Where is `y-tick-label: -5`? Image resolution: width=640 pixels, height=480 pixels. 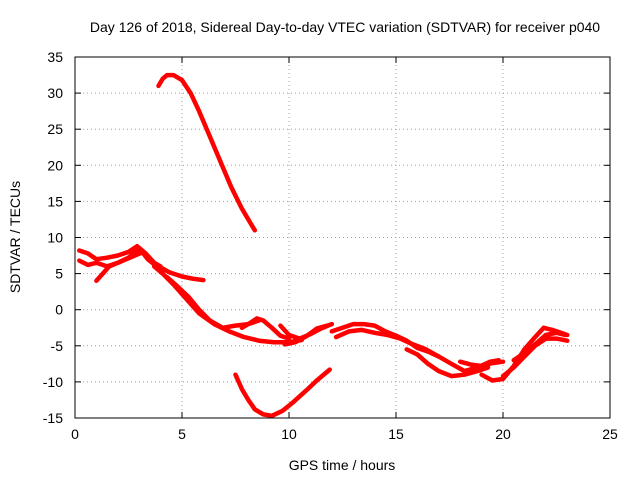 y-tick-label: -5 is located at coordinates (57, 346).